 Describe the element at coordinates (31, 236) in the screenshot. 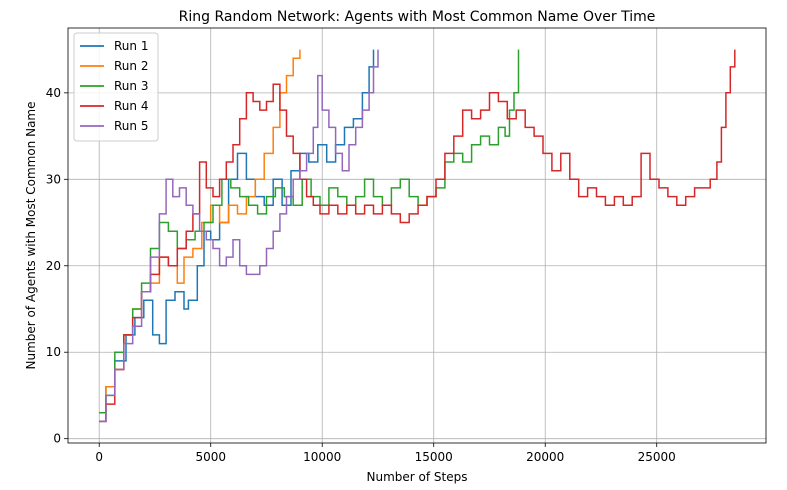

I see `y-axis-label: Number of Agents with Most Common Name` at that location.